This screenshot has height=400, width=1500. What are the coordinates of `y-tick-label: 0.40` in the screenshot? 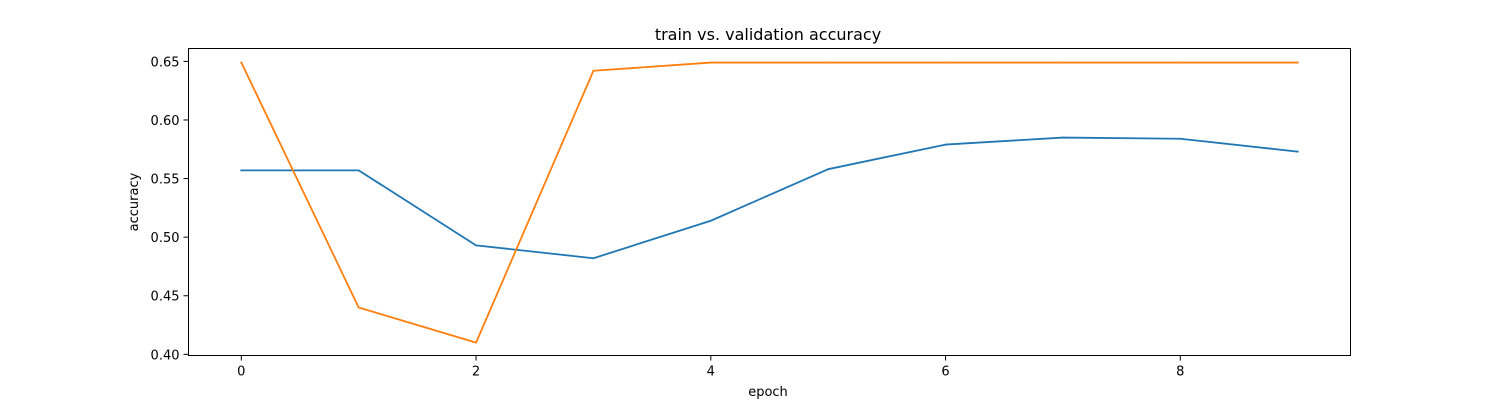 It's located at (165, 355).